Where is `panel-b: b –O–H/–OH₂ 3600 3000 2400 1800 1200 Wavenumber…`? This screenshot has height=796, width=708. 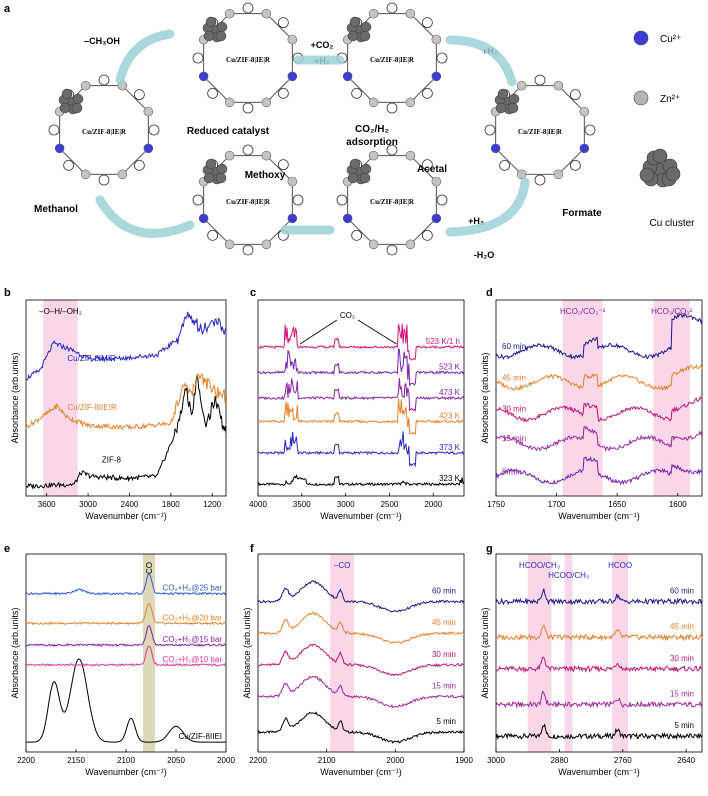
panel-b: b –O–H/–OH₂ 3600 3000 2400 1800 1200 Wavenumber… is located at coordinates (115, 404).